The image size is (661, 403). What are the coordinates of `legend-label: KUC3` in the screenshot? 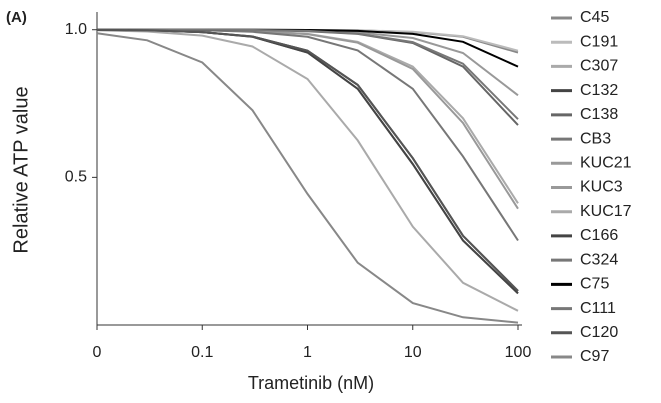 It's located at (601, 187).